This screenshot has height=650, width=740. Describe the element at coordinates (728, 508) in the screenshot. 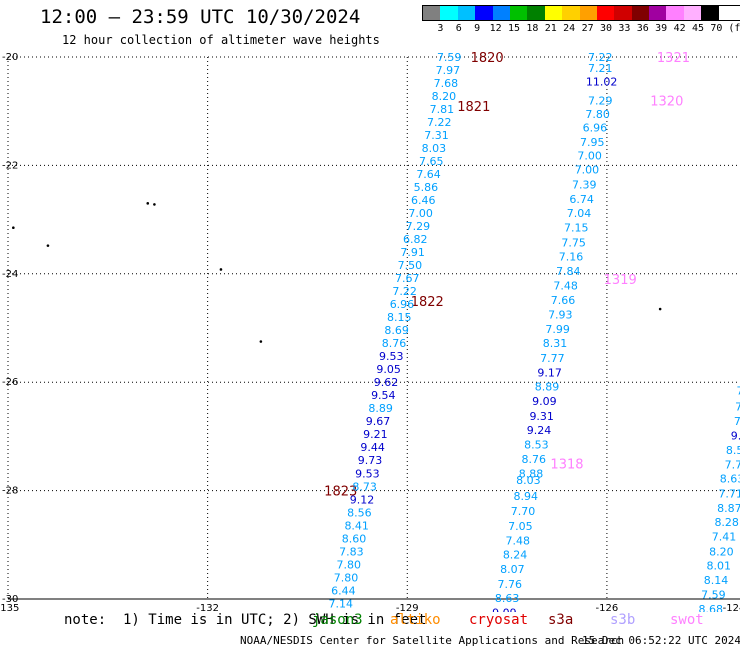

I see `wave-height-label: 8.87` at that location.